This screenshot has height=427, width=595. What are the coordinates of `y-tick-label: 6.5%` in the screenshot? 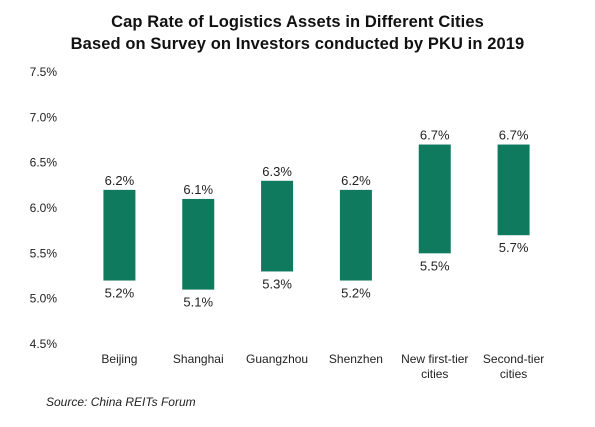 It's located at (44, 163).